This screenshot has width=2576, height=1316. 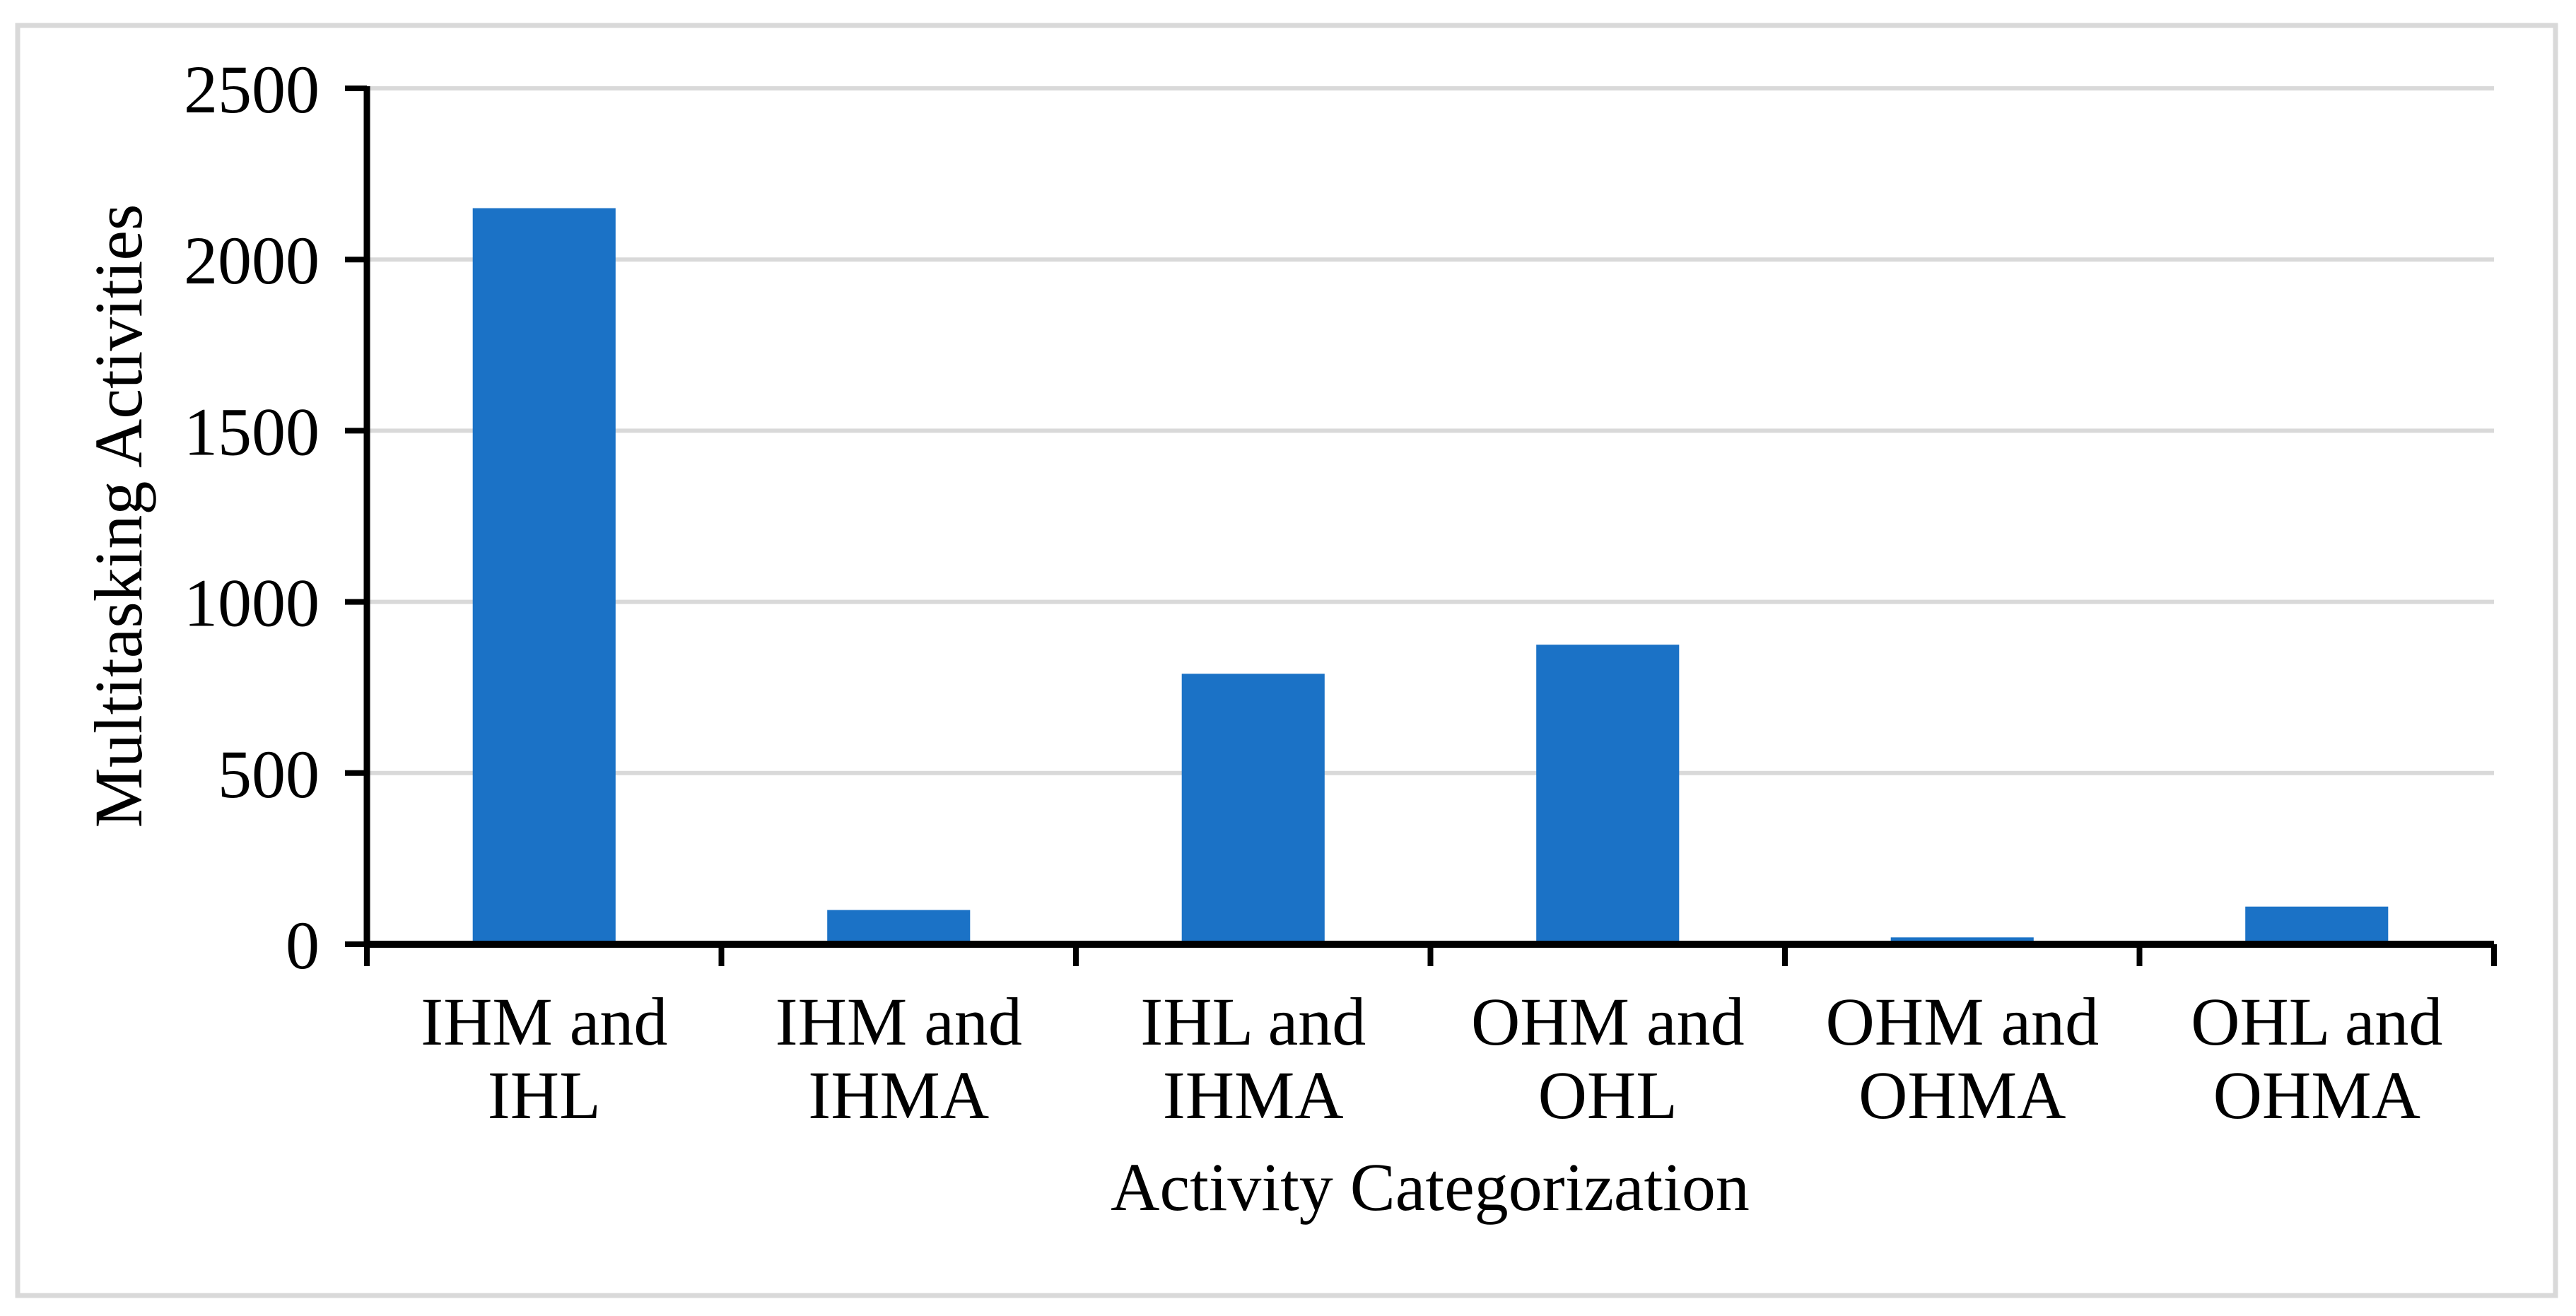 I want to click on x-category-label-line1: OHL and, so click(x=2317, y=1022).